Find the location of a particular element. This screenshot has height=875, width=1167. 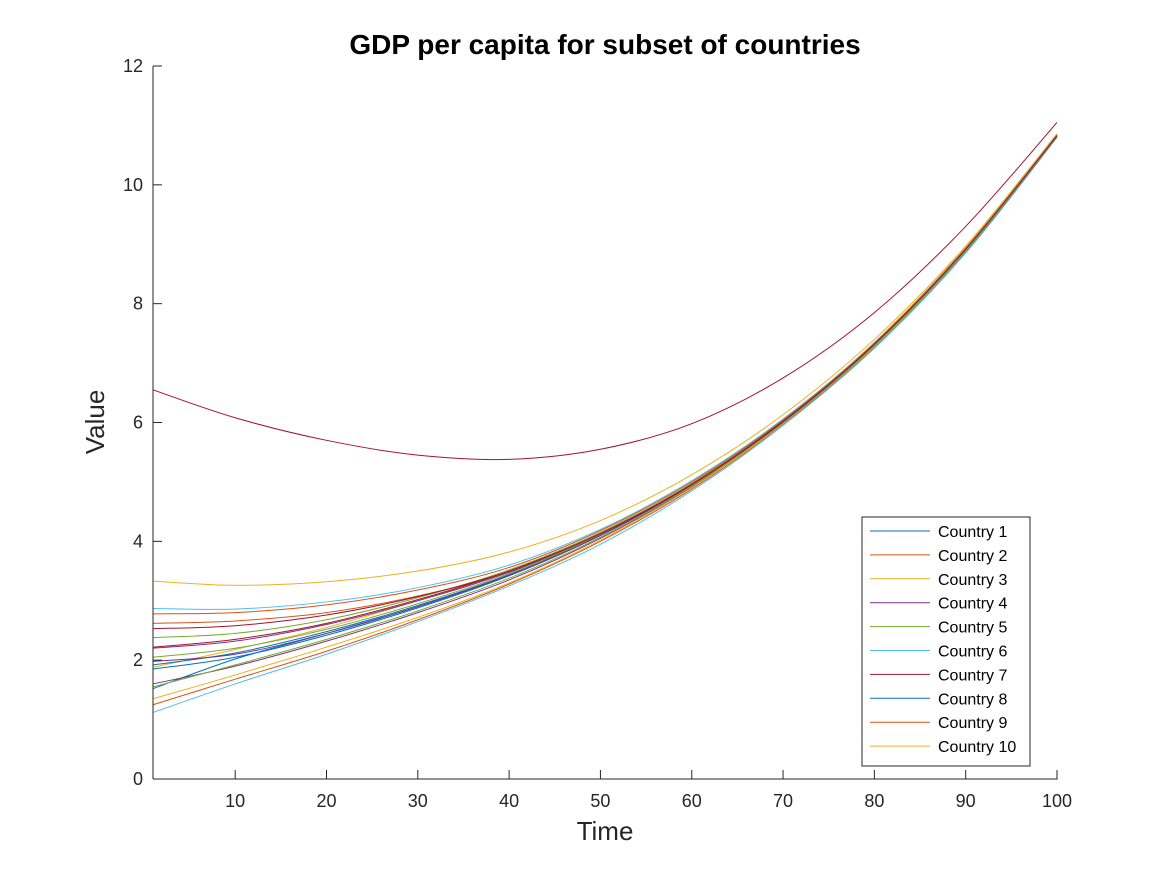

x-tick-label: 30 is located at coordinates (418, 801).